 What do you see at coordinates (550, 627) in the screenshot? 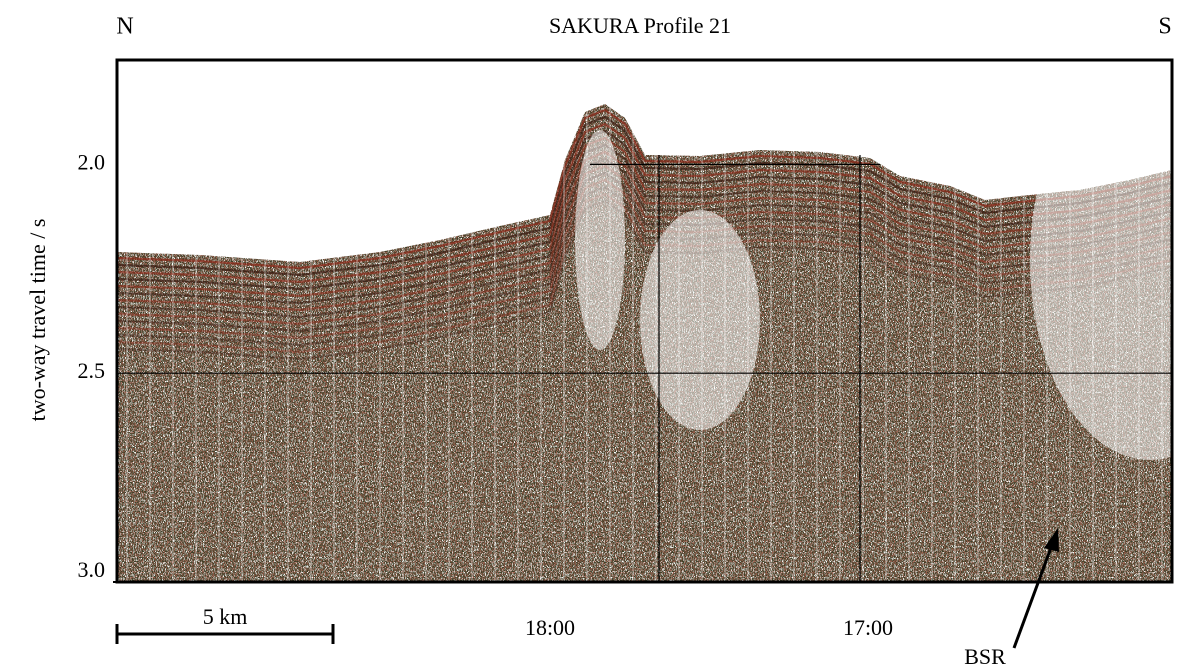
I see `time-label: 18:00` at bounding box center [550, 627].